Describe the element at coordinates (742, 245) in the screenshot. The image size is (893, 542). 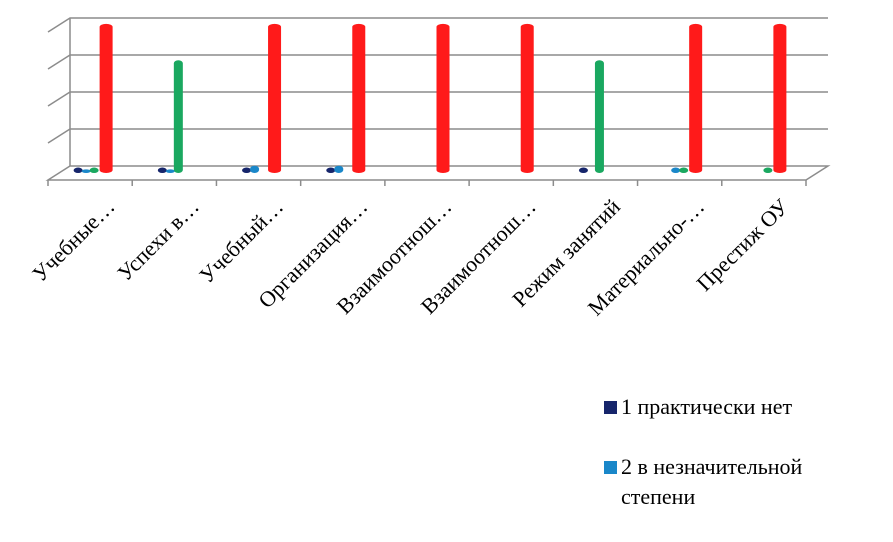
I see `category-label-9: Престиж ОУ` at that location.